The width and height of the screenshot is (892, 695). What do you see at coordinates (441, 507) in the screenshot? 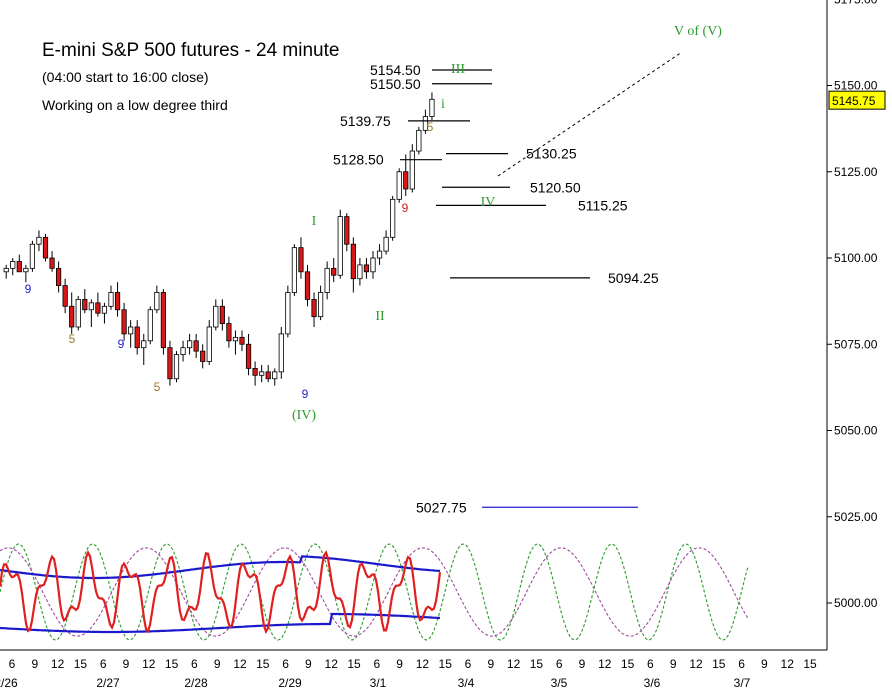
I see `price-level-label: 5027.75` at bounding box center [441, 507].